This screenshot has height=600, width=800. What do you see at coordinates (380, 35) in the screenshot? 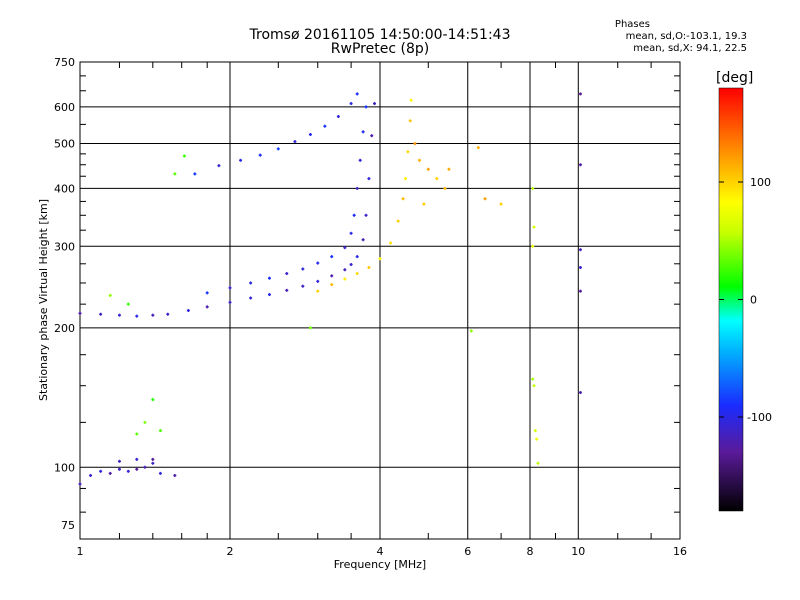
I see `chart-title: Tromsø 20161105 14:50:00-14:51:43` at bounding box center [380, 35].